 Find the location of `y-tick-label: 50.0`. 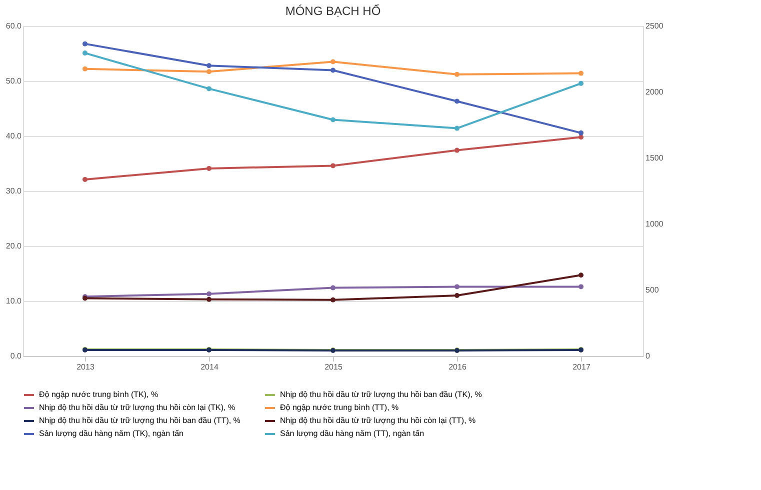

y-tick-label: 50.0 is located at coordinates (14, 81).